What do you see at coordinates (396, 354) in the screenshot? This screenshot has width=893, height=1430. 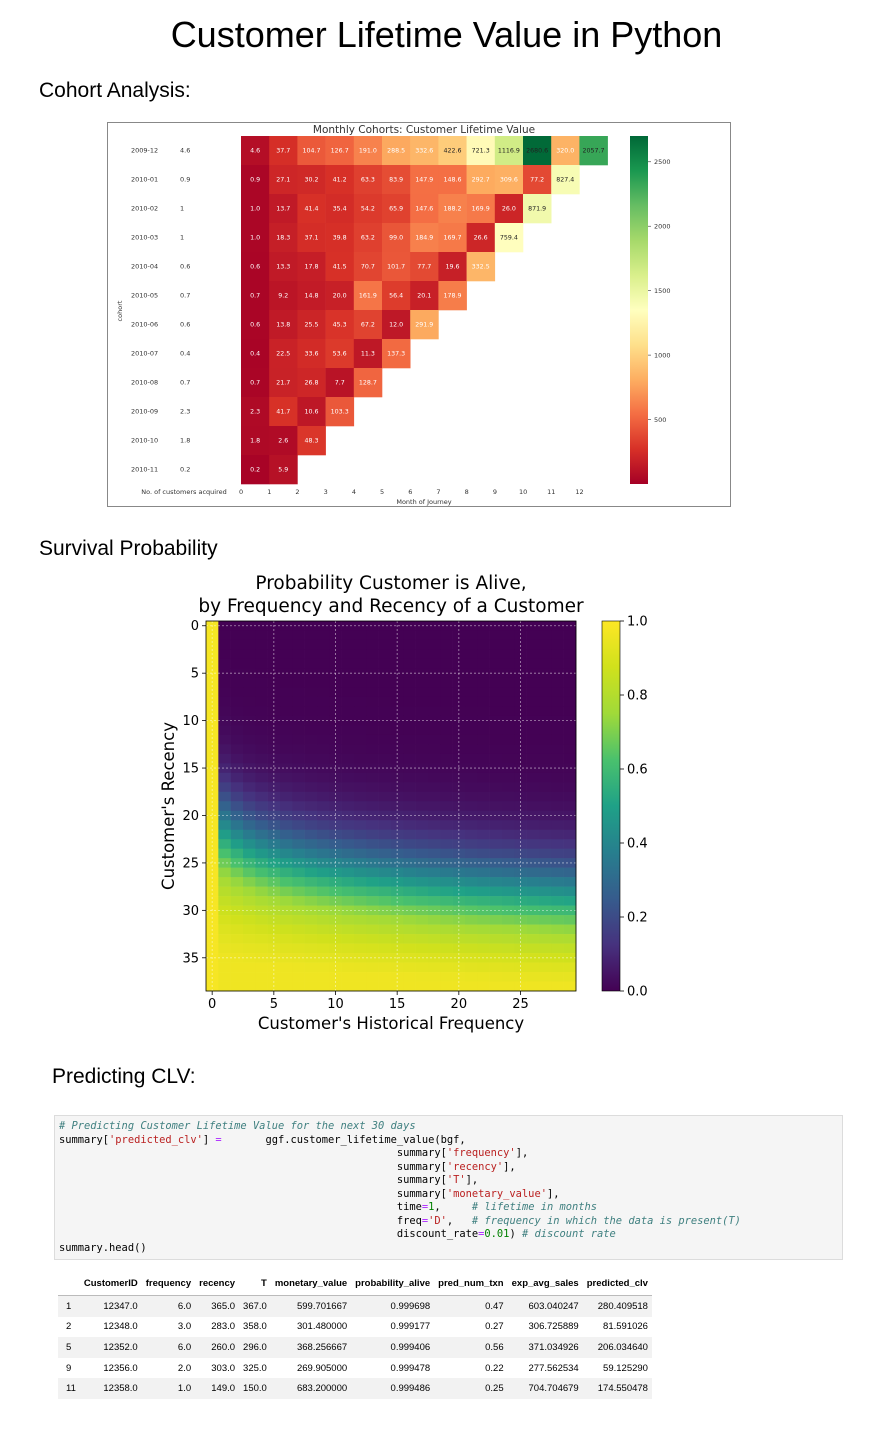 I see `cohort-cell-value: 137.3` at bounding box center [396, 354].